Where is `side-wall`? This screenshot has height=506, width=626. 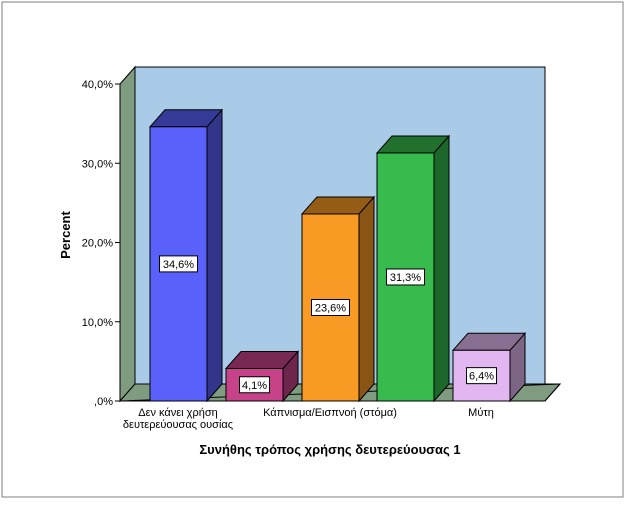 side-wall is located at coordinates (127, 234).